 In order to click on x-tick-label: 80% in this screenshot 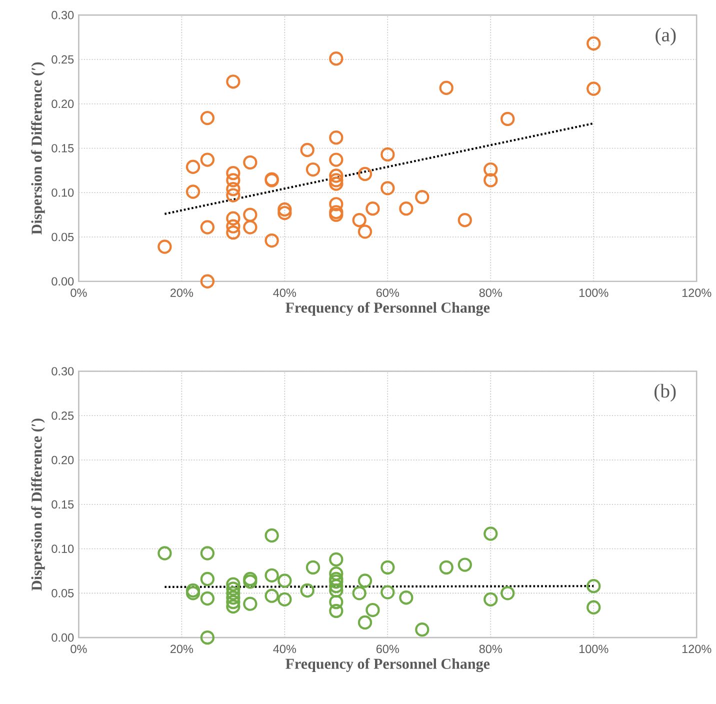, I will do `click(490, 292)`.